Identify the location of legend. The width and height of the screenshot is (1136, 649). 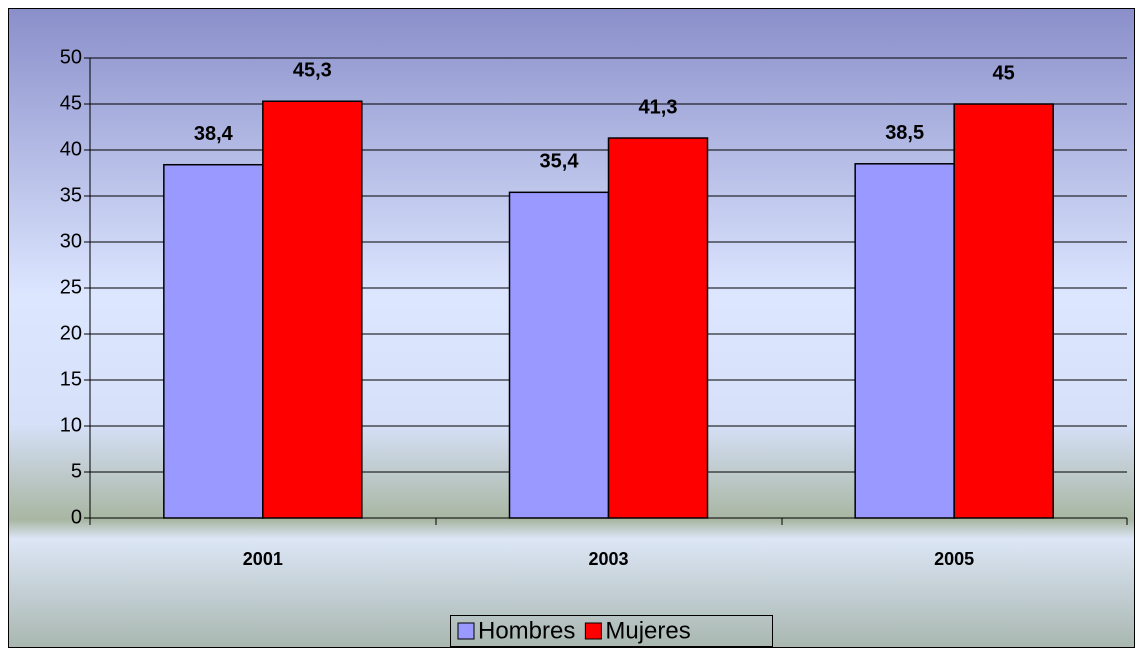
(611, 631).